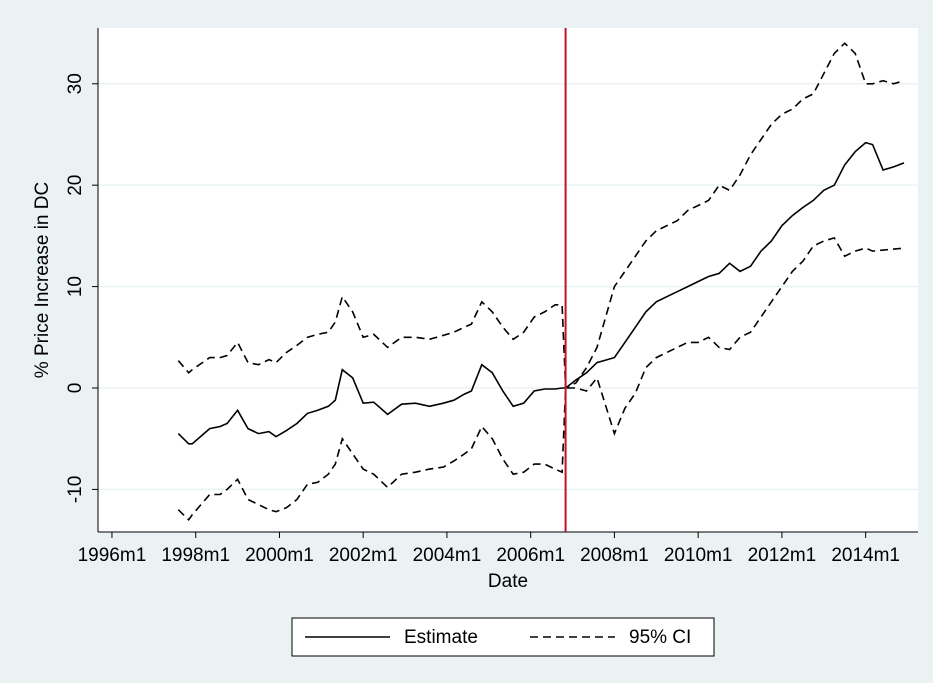  I want to click on legend-label: Estimate, so click(441, 637).